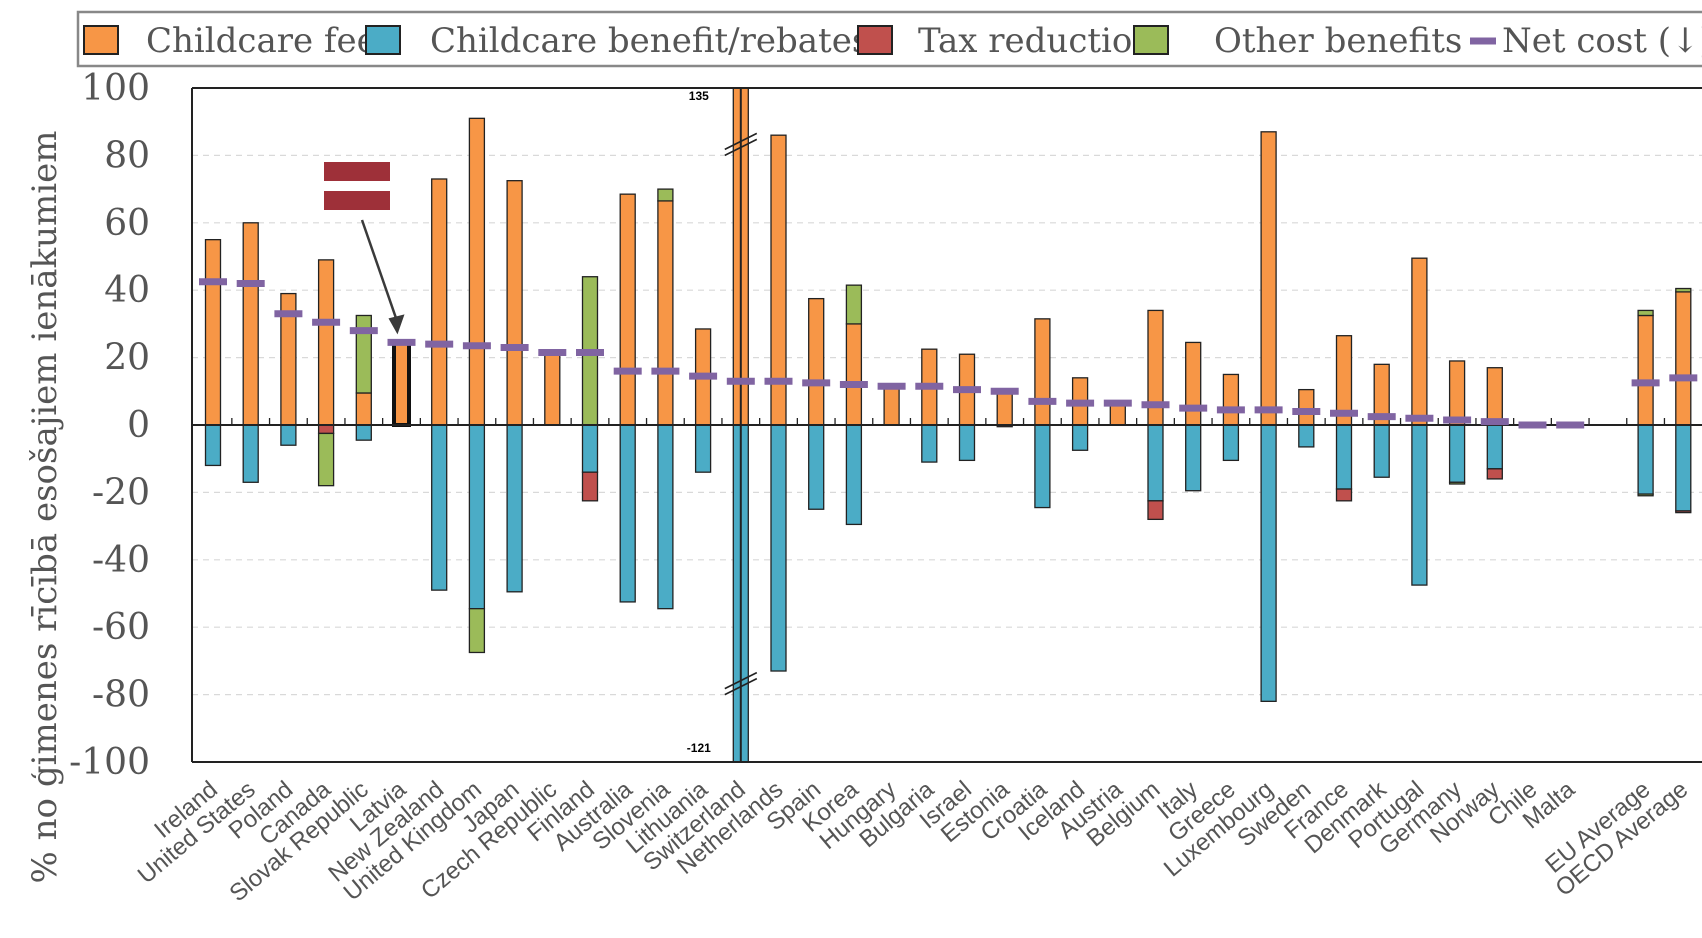 The image size is (1702, 938). I want to click on y-tick-label: 80, so click(127, 155).